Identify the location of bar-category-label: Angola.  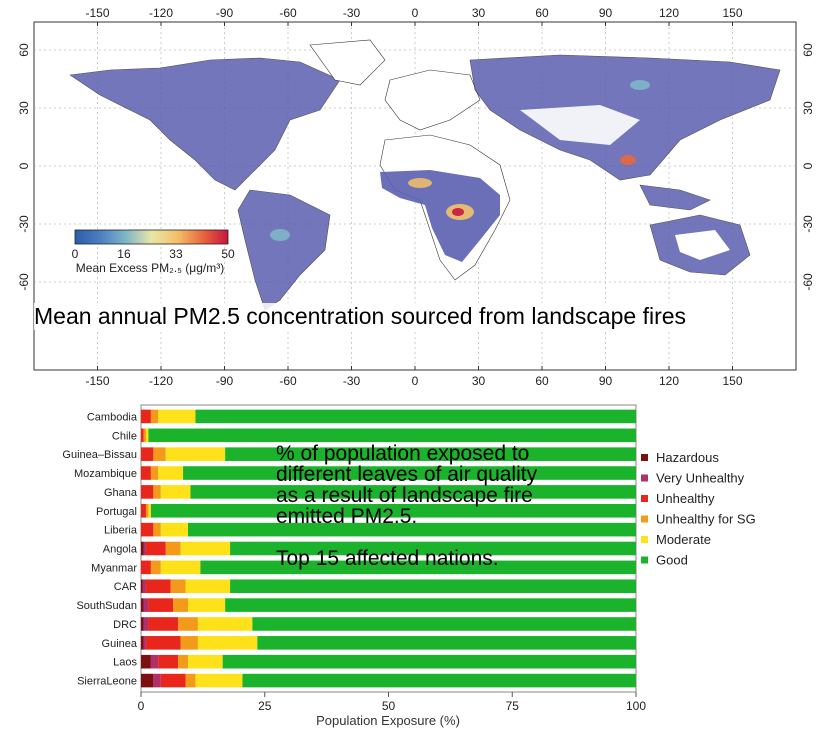
(120, 550).